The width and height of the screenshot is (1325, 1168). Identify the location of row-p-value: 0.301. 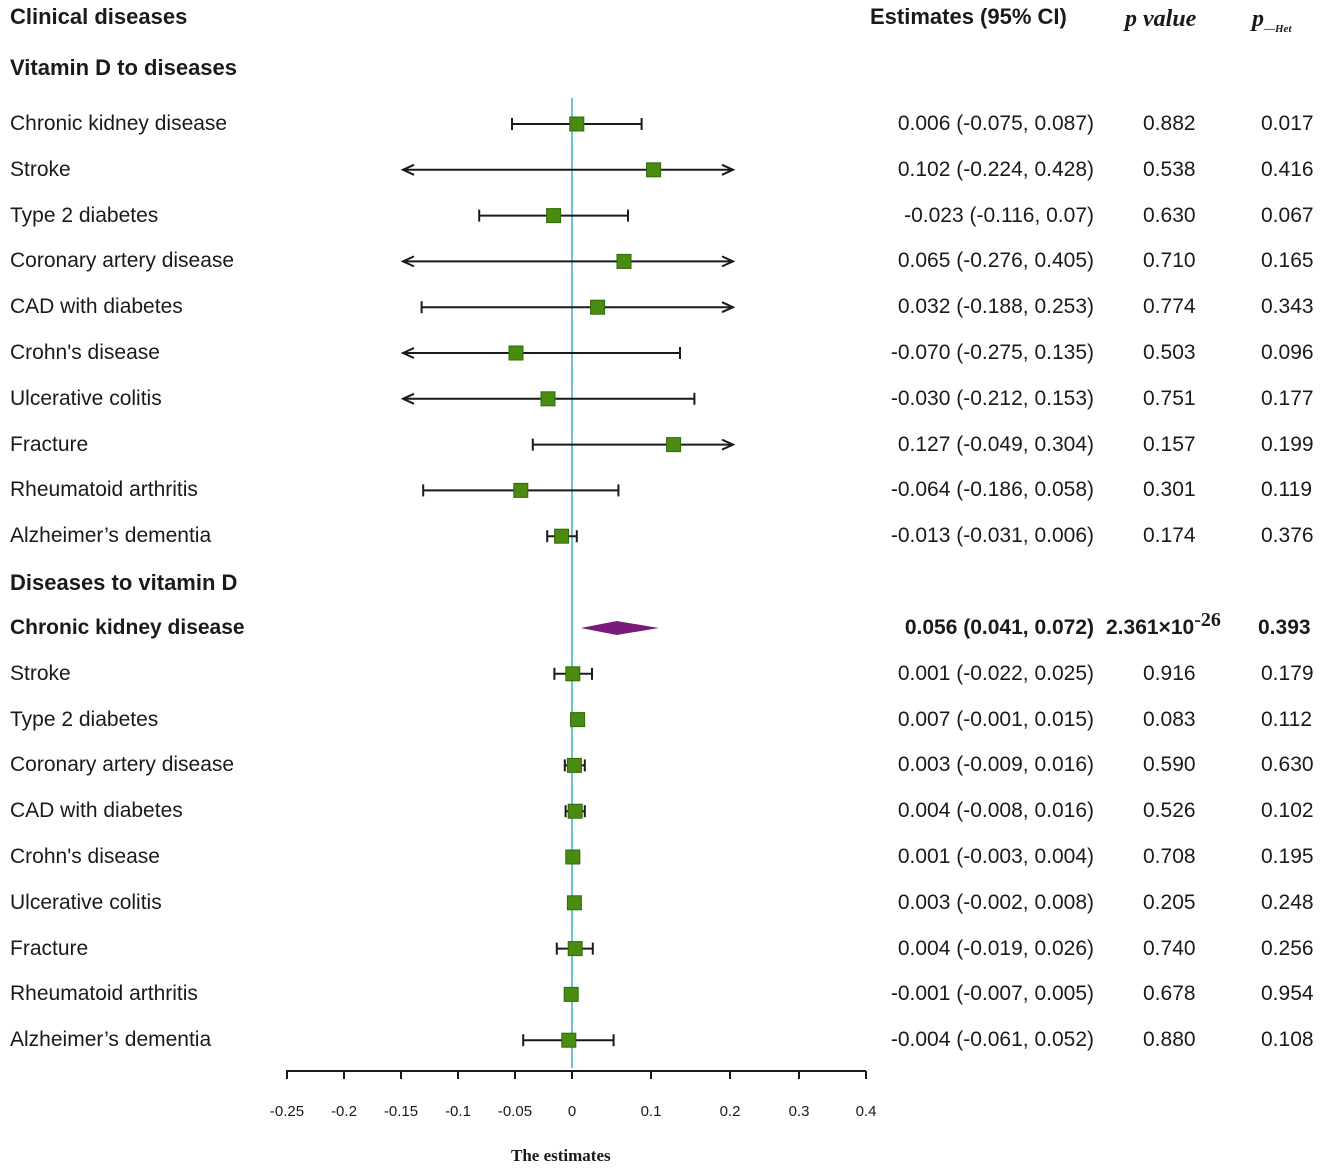
(1169, 490).